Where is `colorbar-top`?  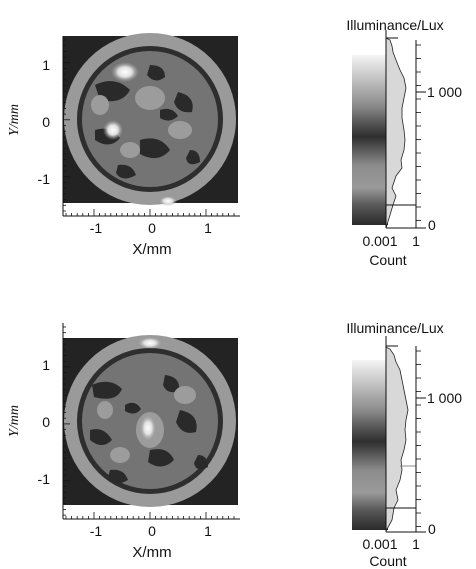
colorbar-top is located at coordinates (370, 140).